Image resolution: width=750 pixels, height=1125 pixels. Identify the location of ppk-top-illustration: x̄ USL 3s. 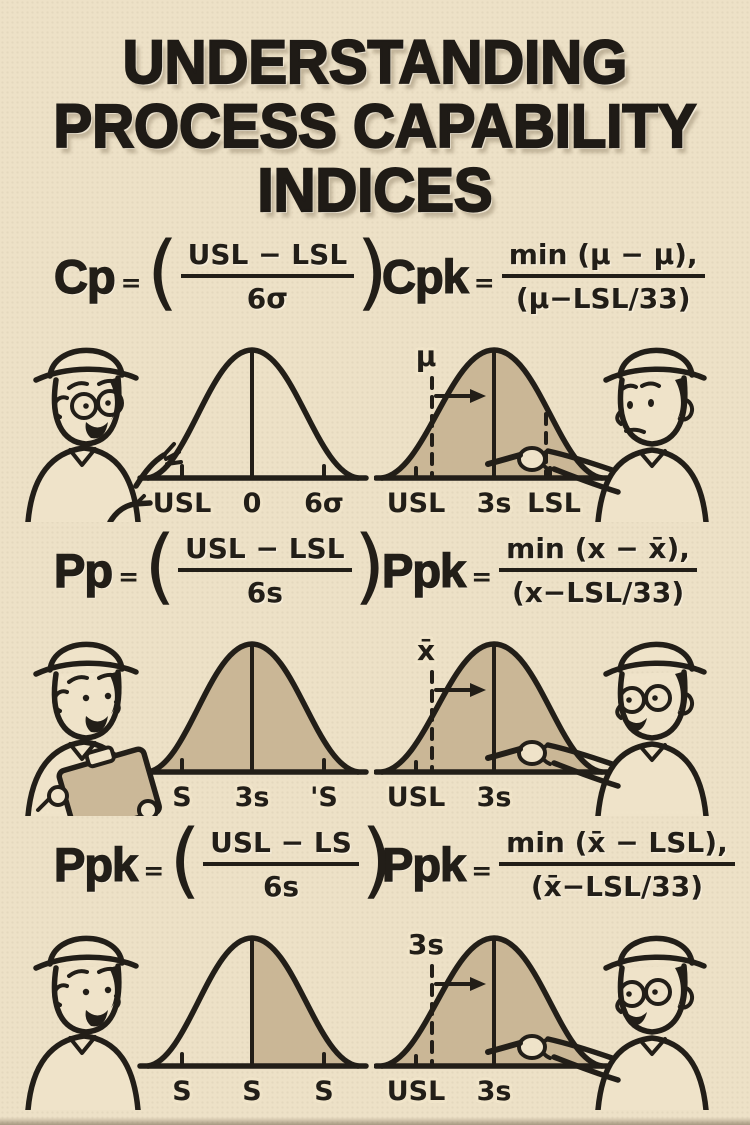
(541, 724).